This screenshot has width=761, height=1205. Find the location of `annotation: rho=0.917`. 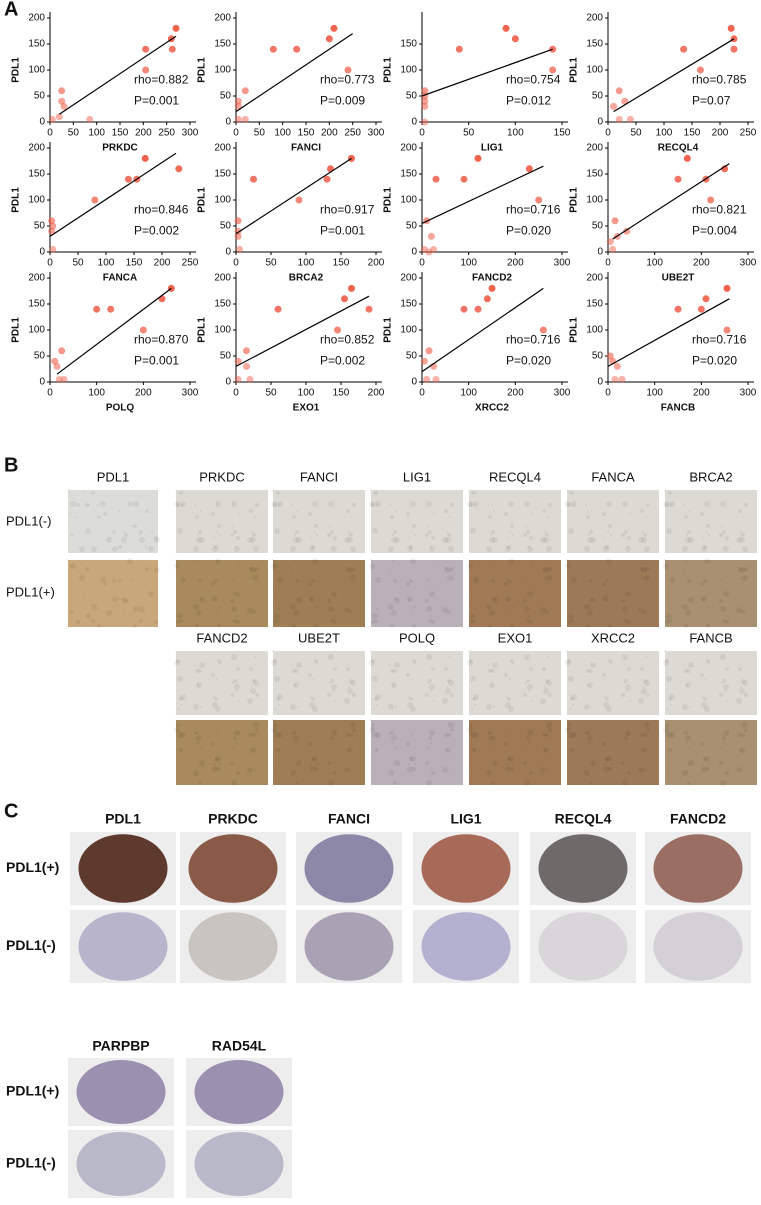

annotation: rho=0.917 is located at coordinates (347, 210).